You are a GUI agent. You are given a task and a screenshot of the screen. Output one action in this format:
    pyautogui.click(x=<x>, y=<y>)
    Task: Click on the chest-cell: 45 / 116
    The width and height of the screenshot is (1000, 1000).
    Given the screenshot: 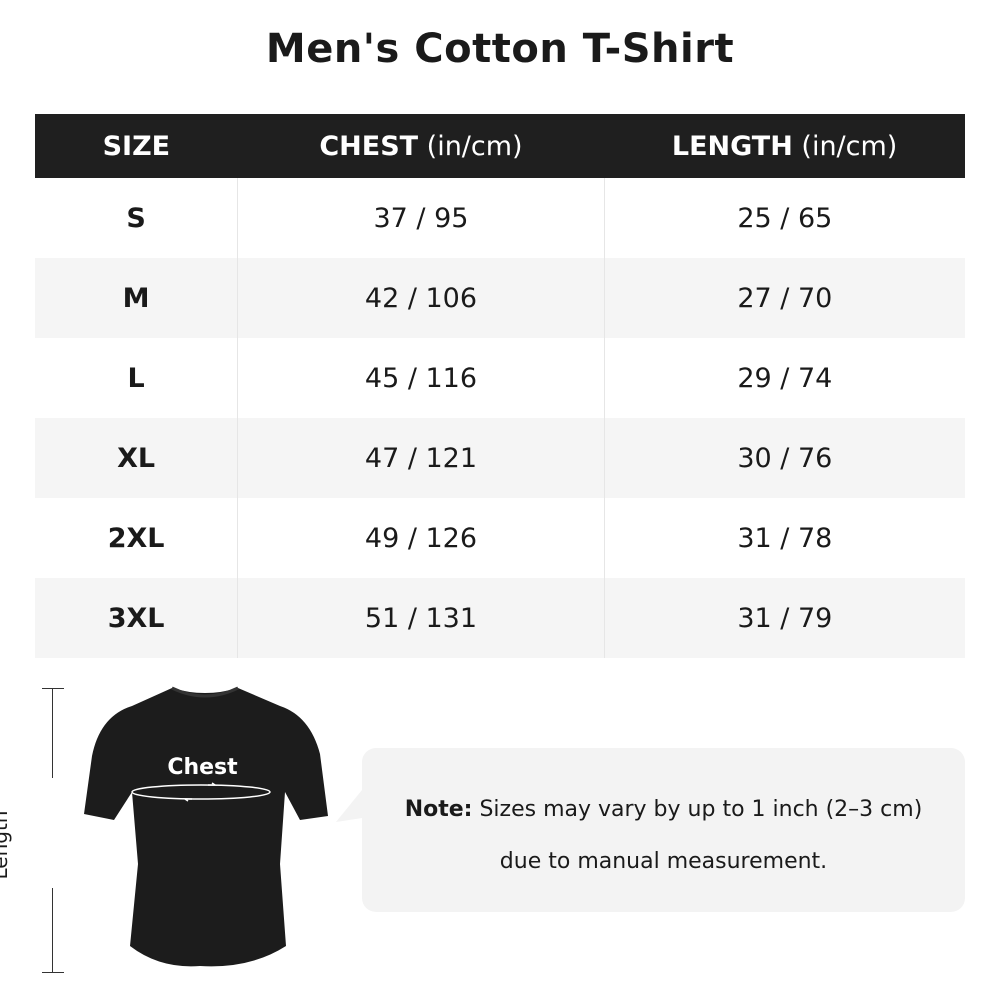 What is the action you would take?
    pyautogui.click(x=421, y=378)
    